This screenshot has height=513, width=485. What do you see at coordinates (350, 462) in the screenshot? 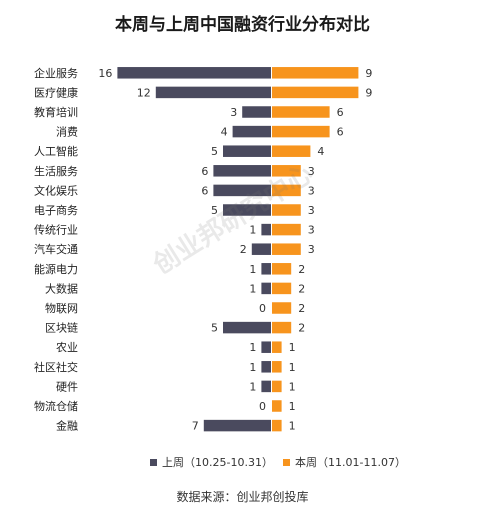
I see `legend-label-this-week: 本周（11.01-11.07）` at bounding box center [350, 462].